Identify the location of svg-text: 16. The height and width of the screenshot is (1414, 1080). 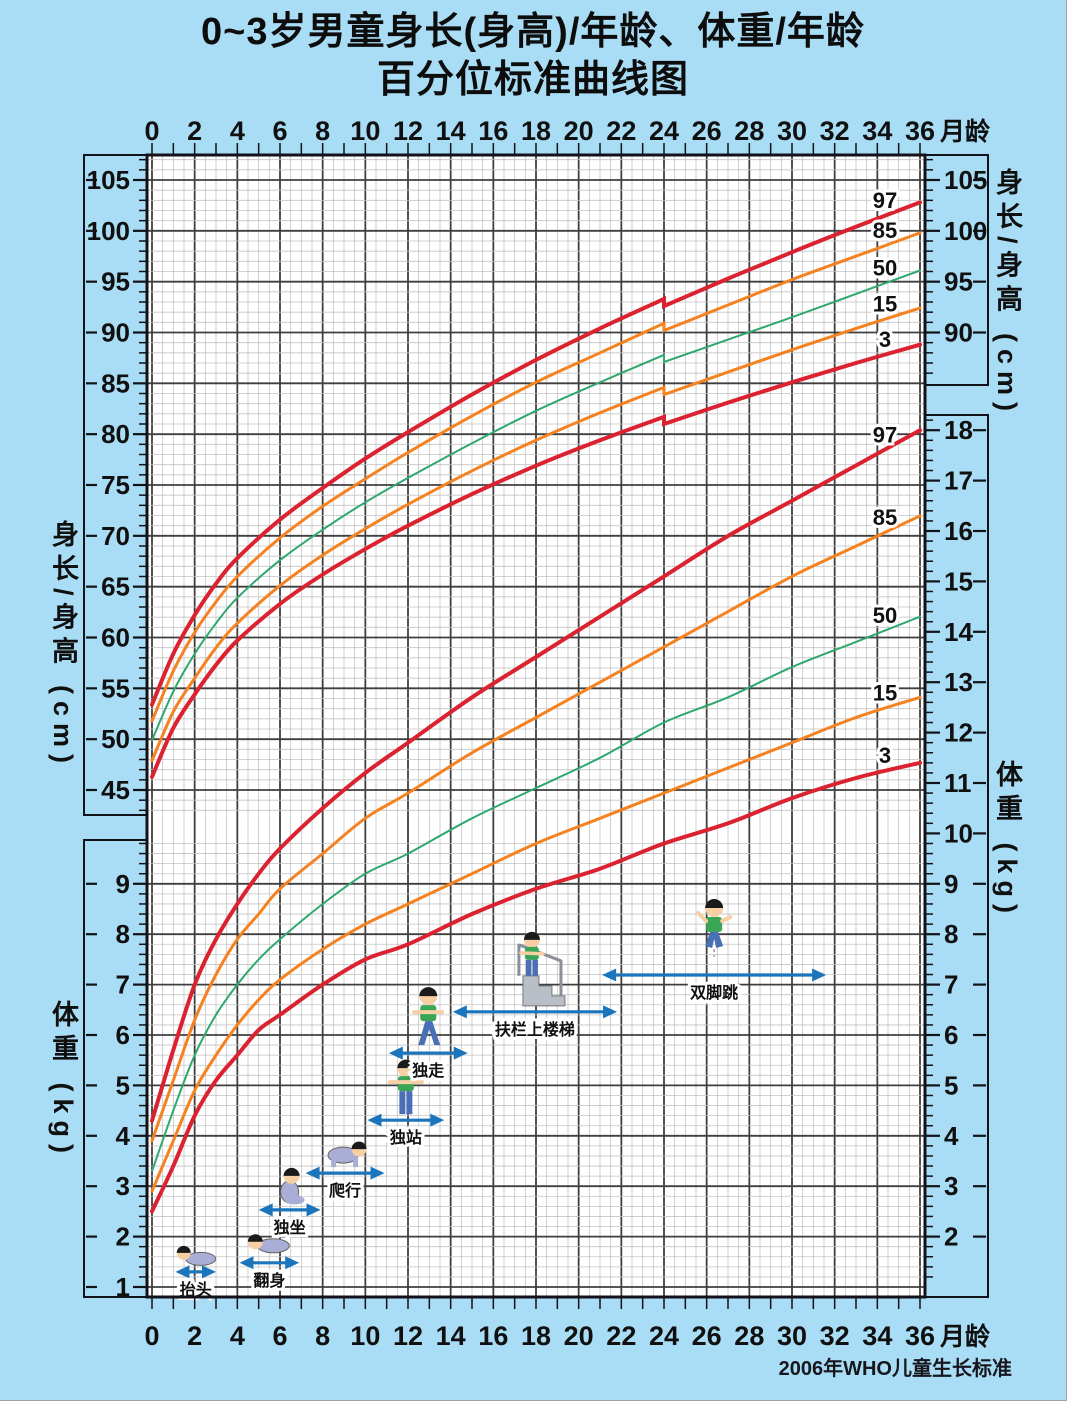
(493, 1336).